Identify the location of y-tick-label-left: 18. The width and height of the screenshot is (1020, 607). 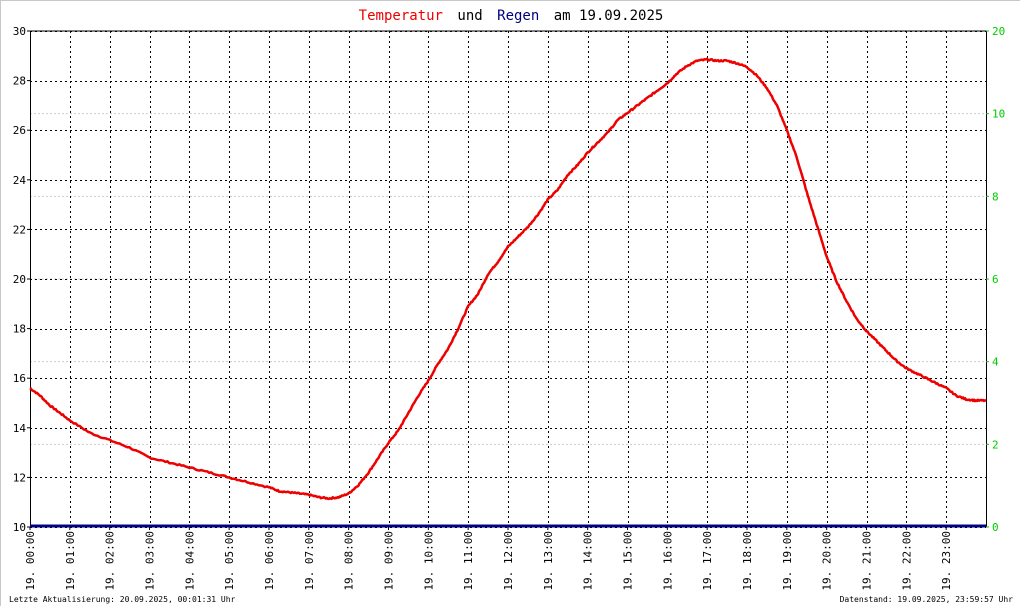
(19, 329).